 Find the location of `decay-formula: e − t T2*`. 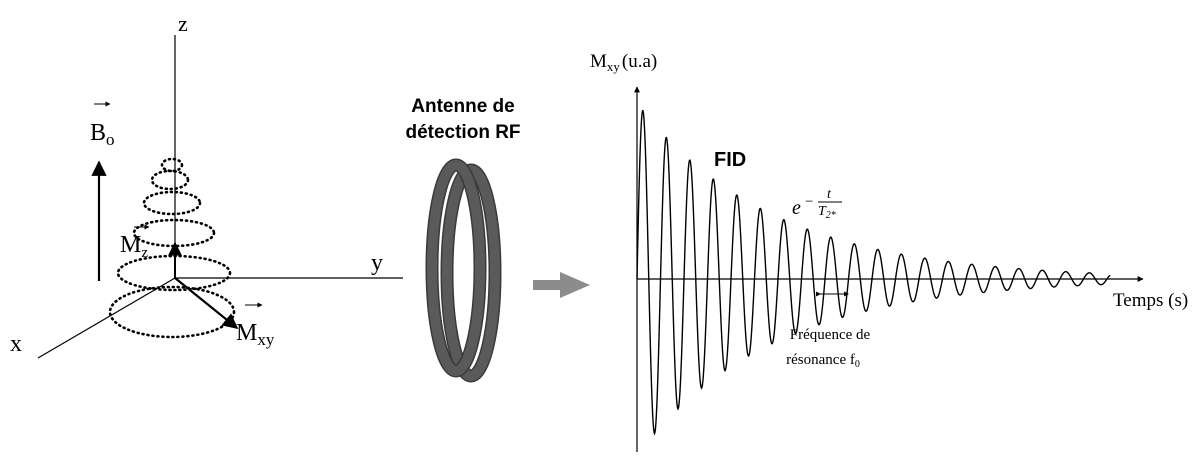

decay-formula: e − t T2* is located at coordinates (817, 204).